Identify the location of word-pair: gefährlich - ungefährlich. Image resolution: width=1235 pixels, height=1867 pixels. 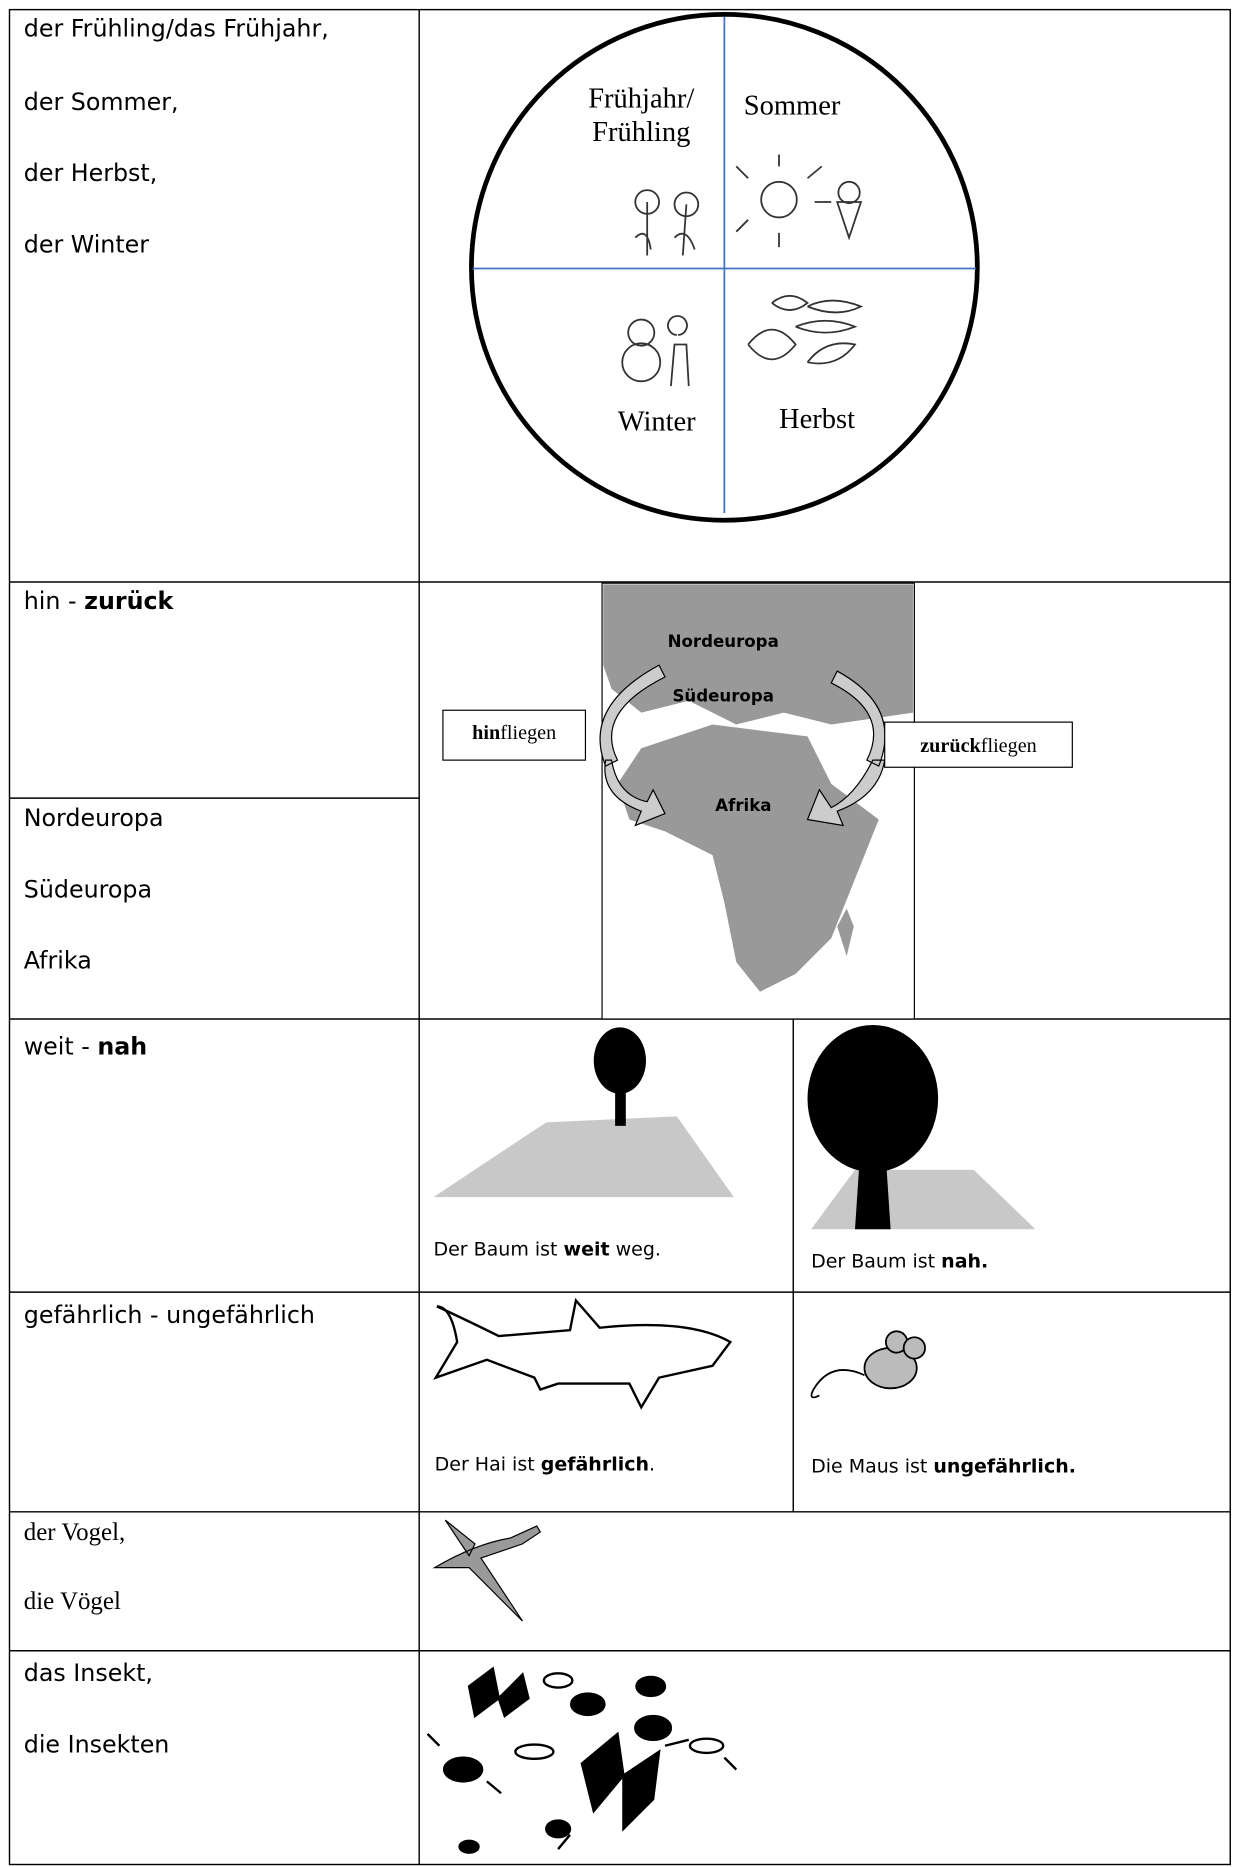
(169, 1314).